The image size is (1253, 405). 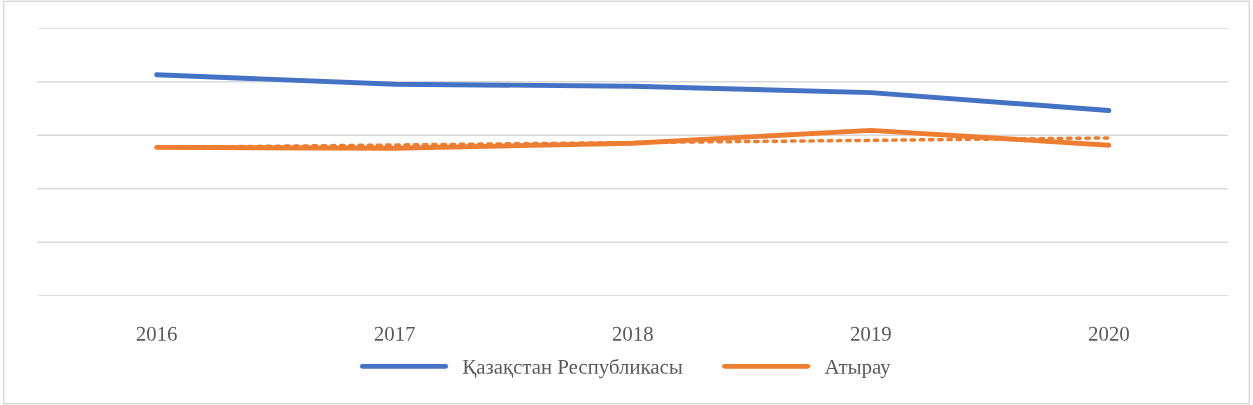 I want to click on legend-label: Атырау, so click(x=857, y=369).